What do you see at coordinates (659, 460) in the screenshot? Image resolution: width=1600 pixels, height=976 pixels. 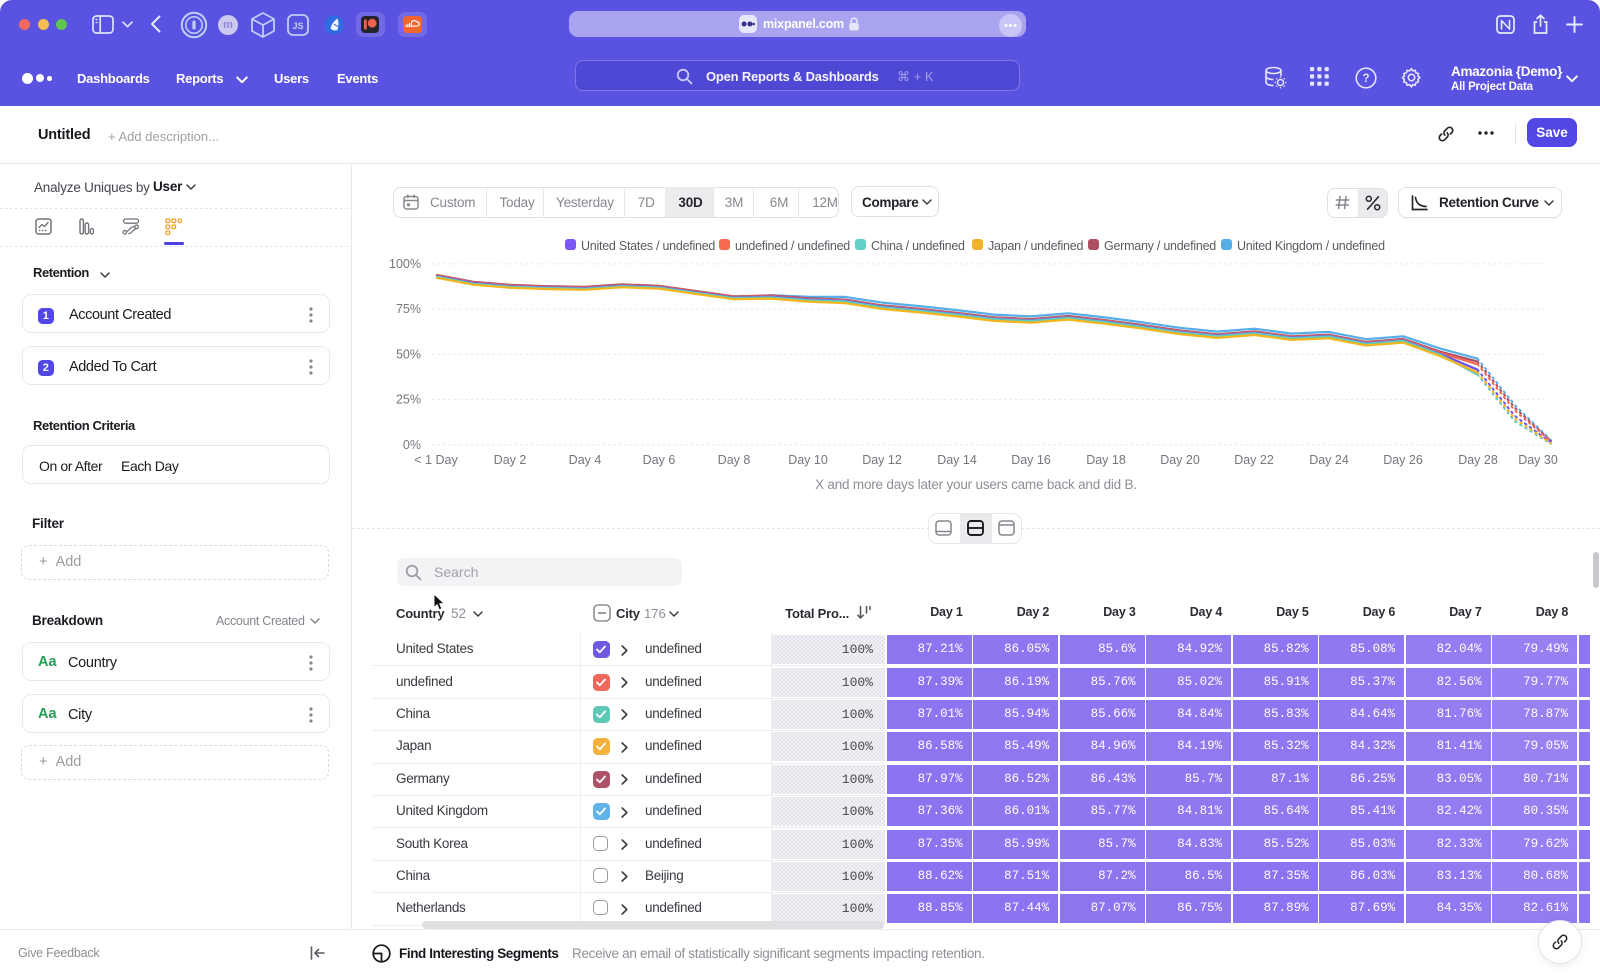 I see `svg-text: Day 6` at bounding box center [659, 460].